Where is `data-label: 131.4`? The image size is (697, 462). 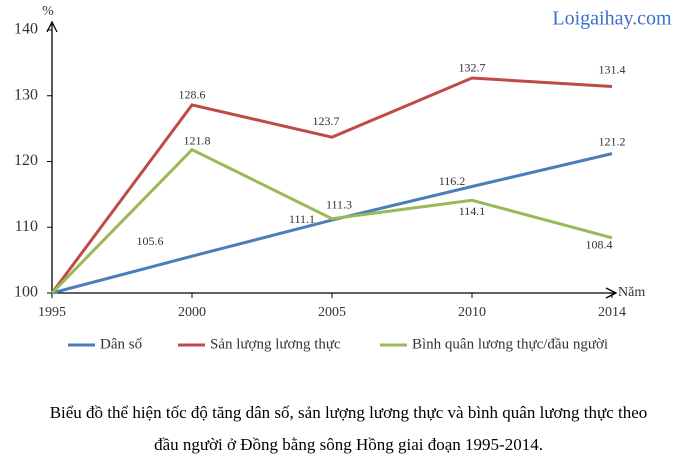
data-label: 131.4 is located at coordinates (612, 69).